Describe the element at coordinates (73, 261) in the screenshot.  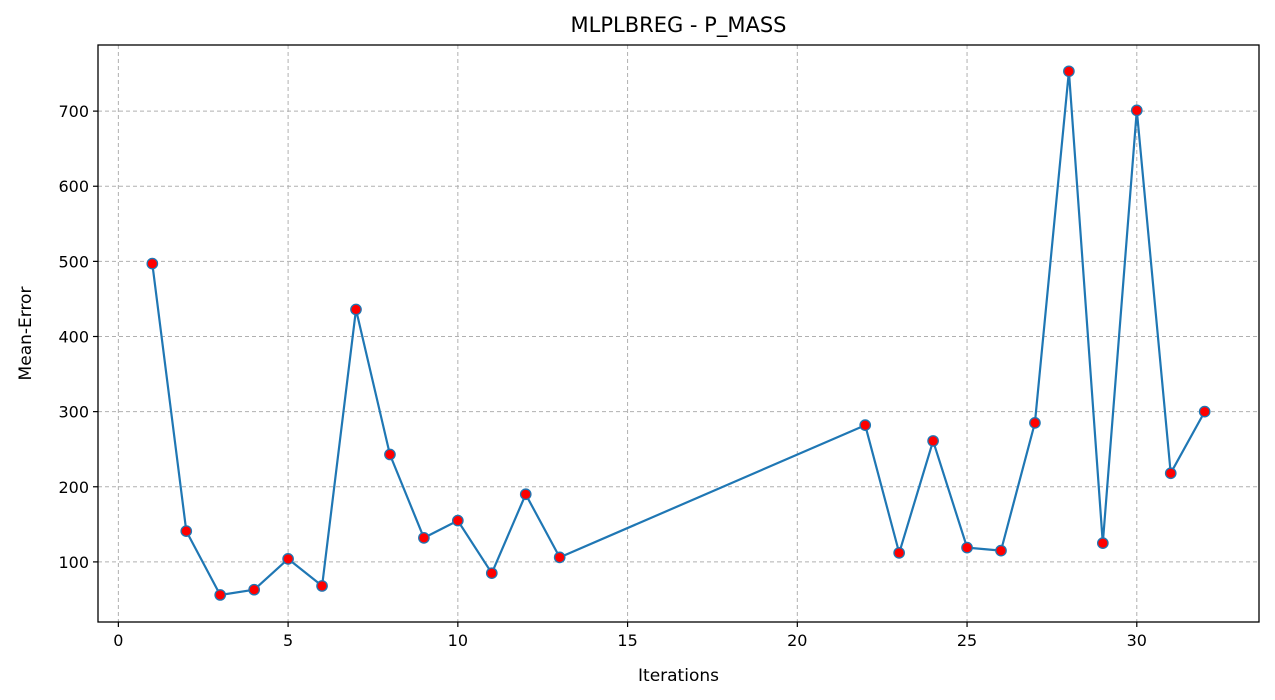
I see `y-tick-label: 500` at that location.